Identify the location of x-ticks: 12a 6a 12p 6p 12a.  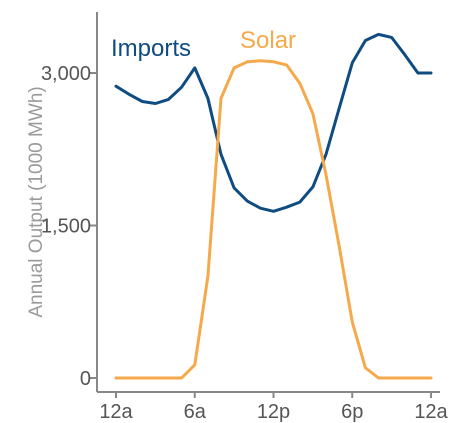
(274, 407).